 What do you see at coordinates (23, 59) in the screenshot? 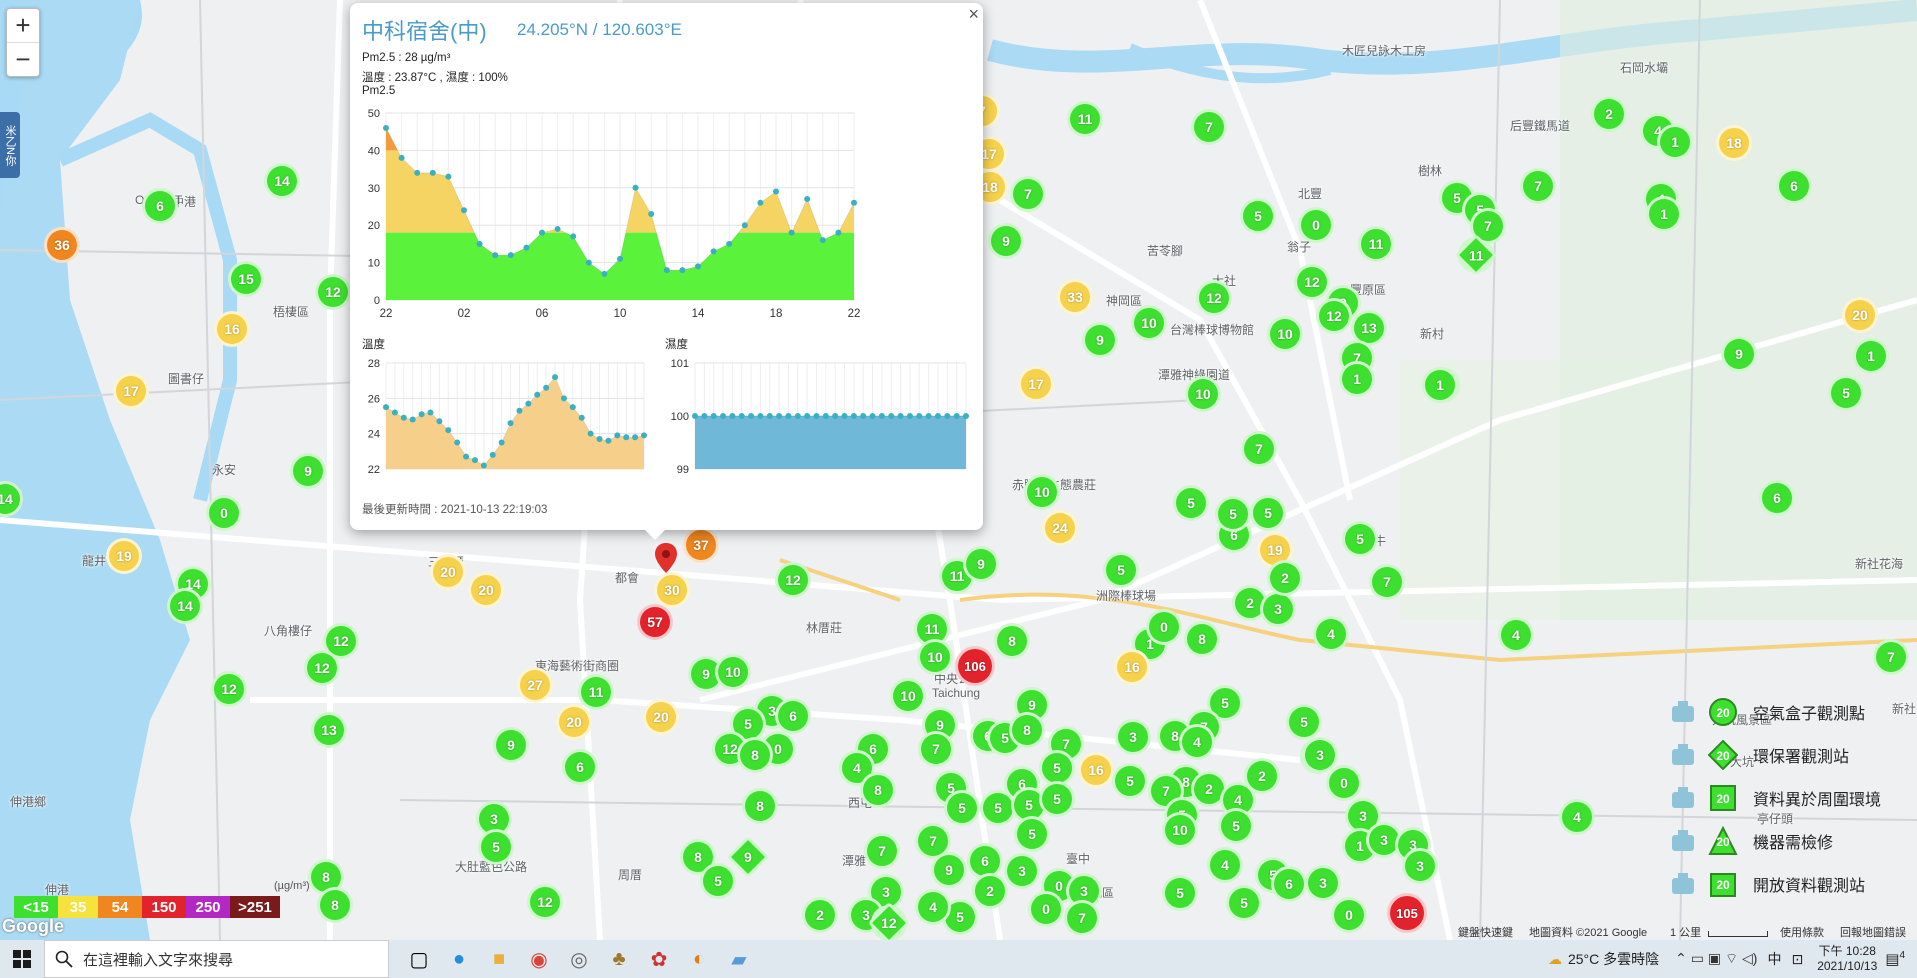
I see `zoom-out-button: −` at bounding box center [23, 59].